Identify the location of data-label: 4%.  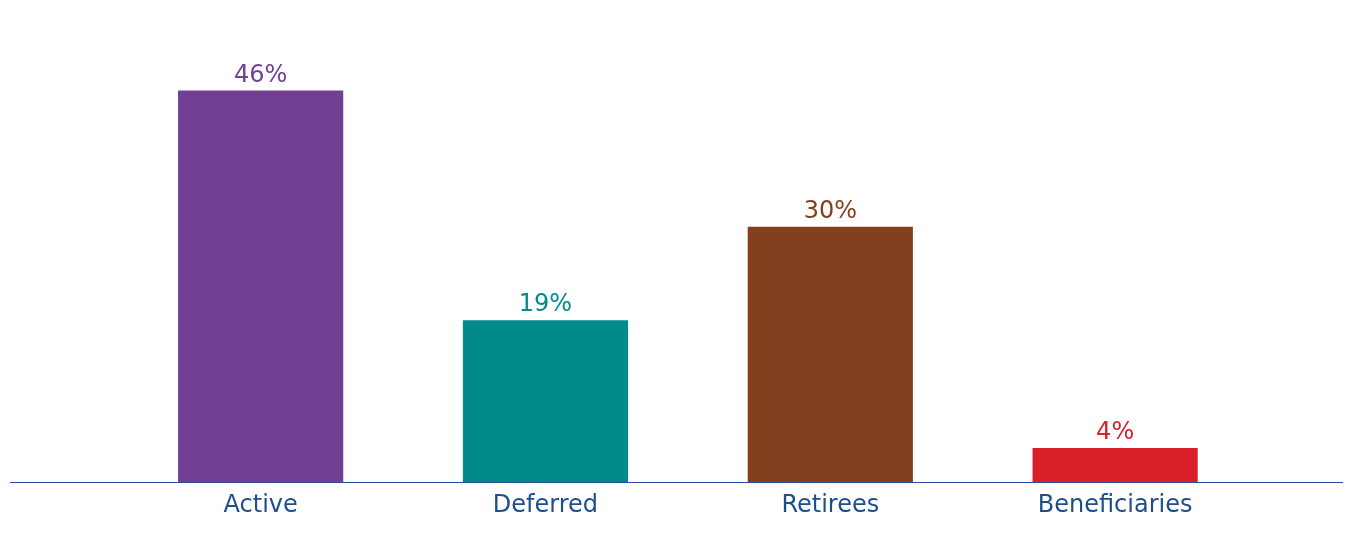
(1115, 430).